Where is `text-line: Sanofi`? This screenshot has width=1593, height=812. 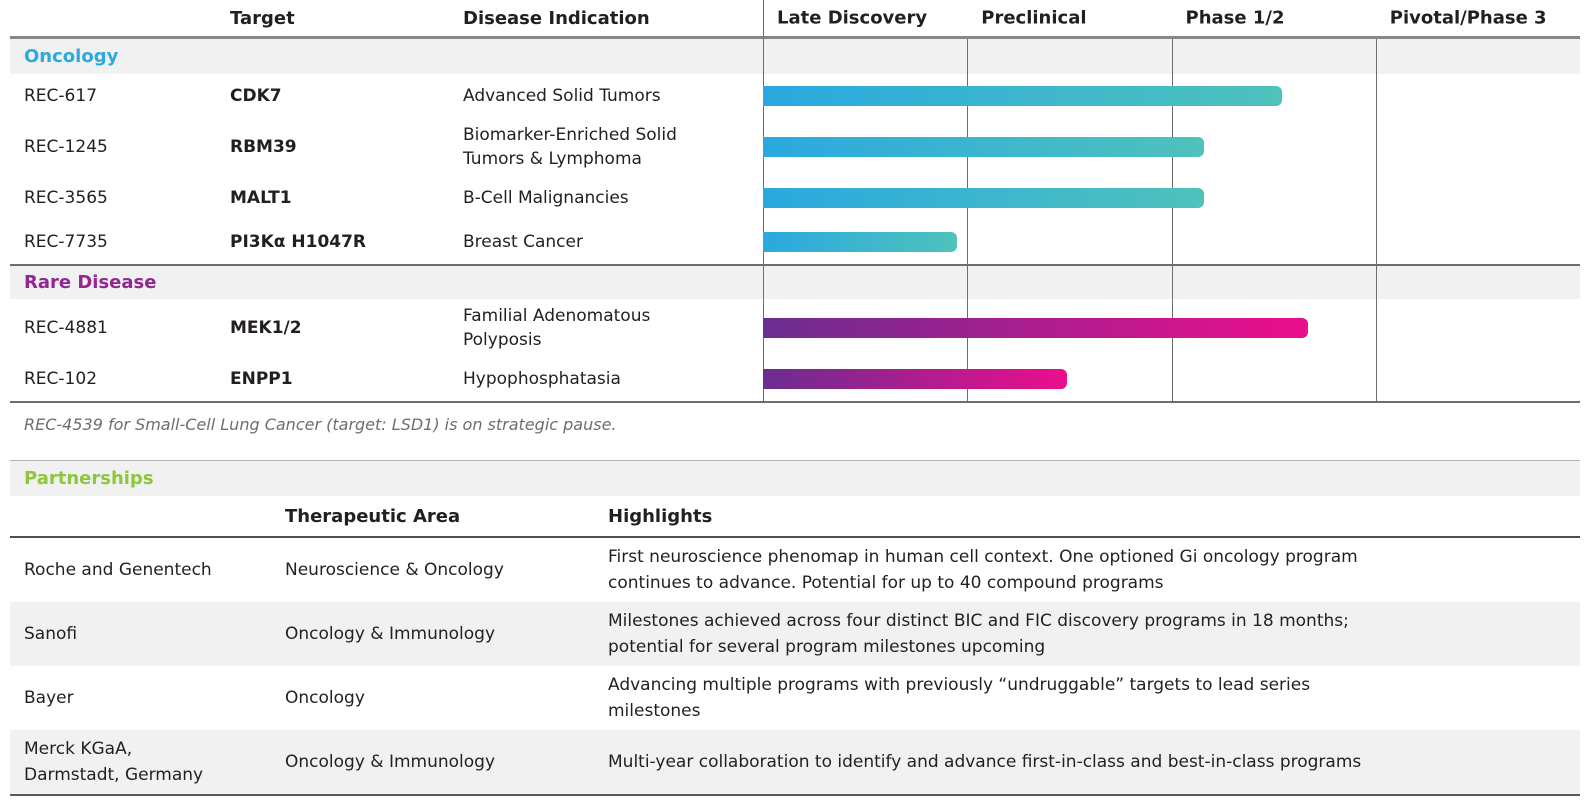
text-line: Sanofi is located at coordinates (51, 634).